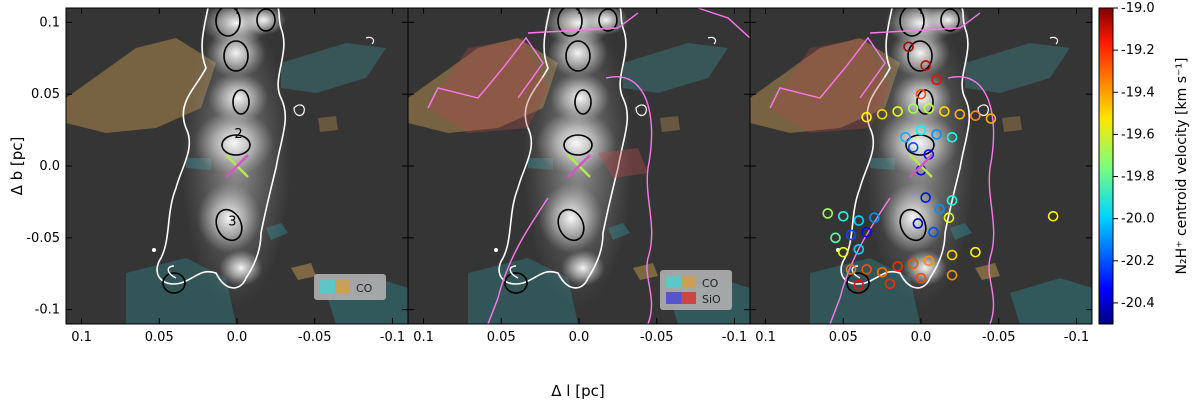  I want to click on colorbar-tick-label: -19.4, so click(1138, 92).